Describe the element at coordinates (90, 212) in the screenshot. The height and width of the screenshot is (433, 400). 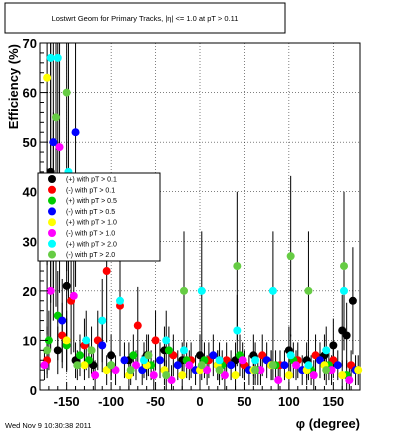
I see `legend-label: (-) with pT > 0.5` at that location.